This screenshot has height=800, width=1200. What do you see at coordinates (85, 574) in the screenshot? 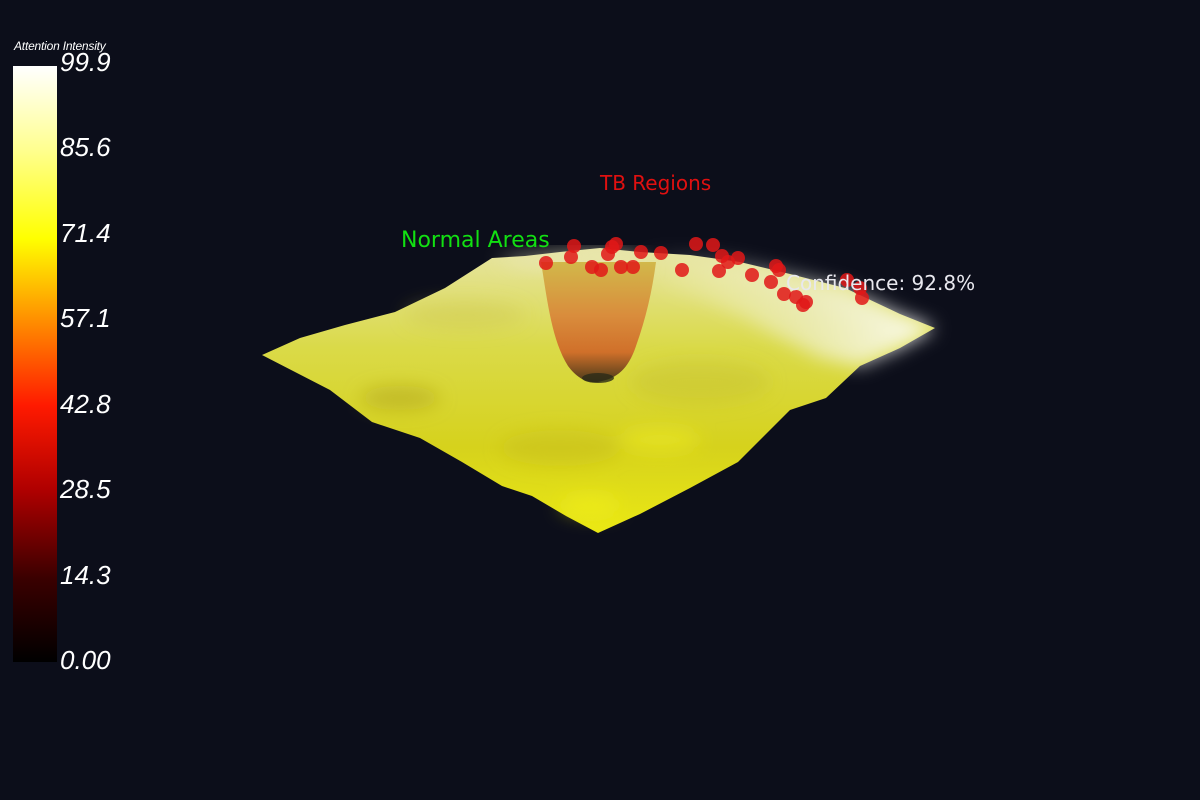
I see `colorbar-tick-label: 14.3` at bounding box center [85, 574].